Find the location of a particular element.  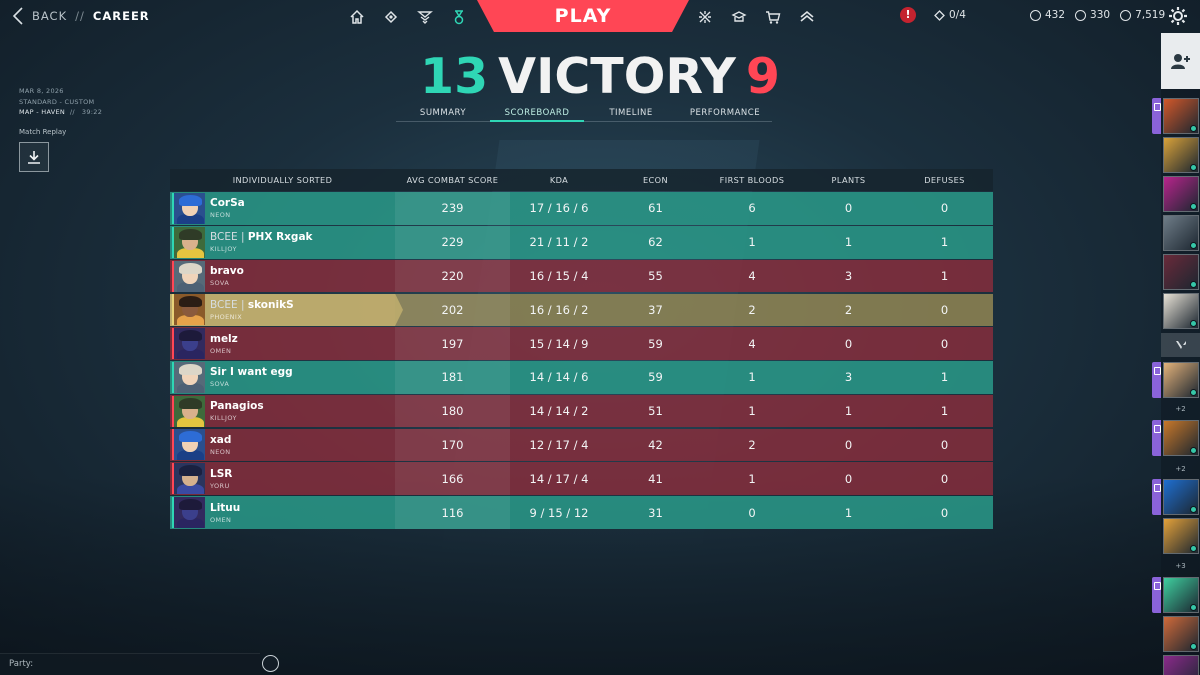

player-identity: LSR YORU is located at coordinates (221, 479).